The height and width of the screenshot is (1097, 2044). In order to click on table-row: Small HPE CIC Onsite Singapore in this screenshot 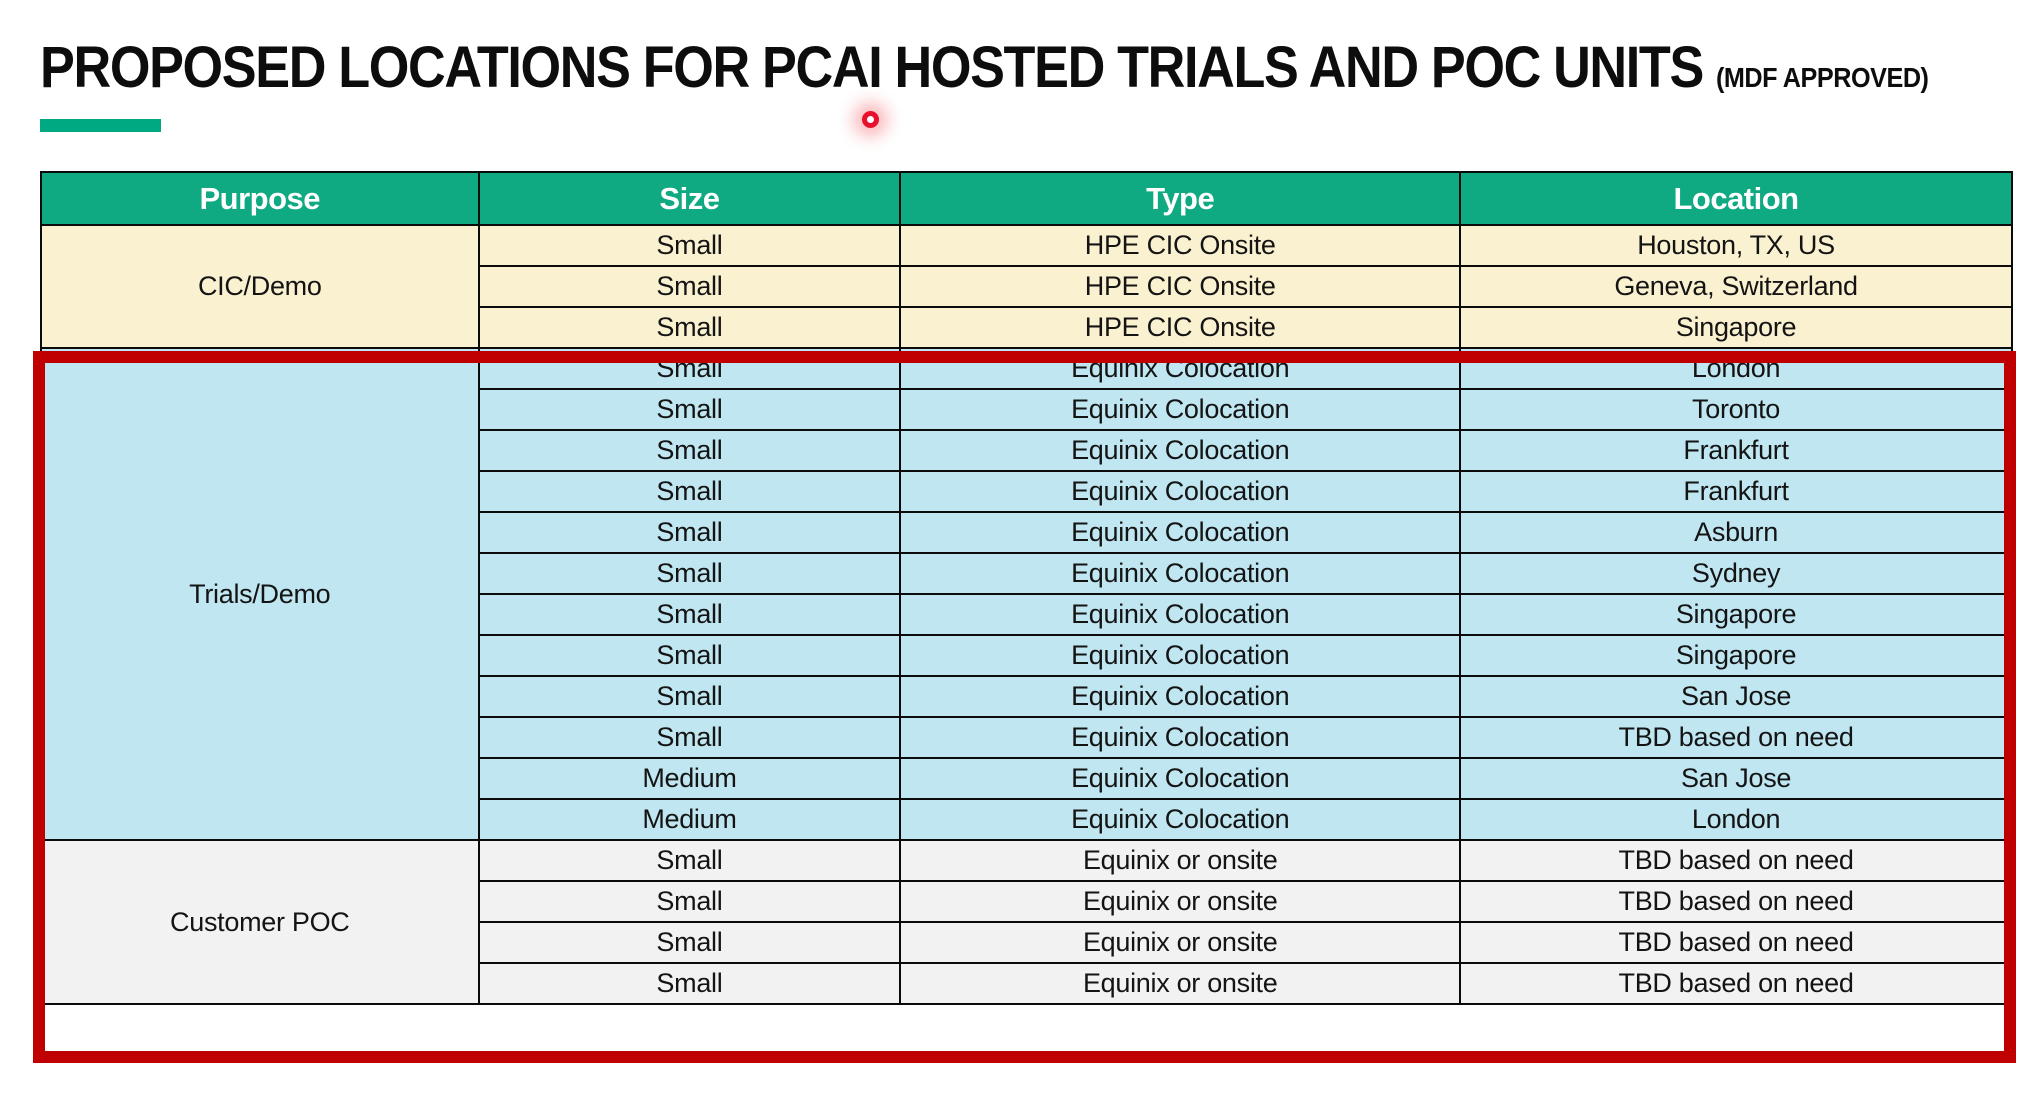, I will do `click(1027, 327)`.